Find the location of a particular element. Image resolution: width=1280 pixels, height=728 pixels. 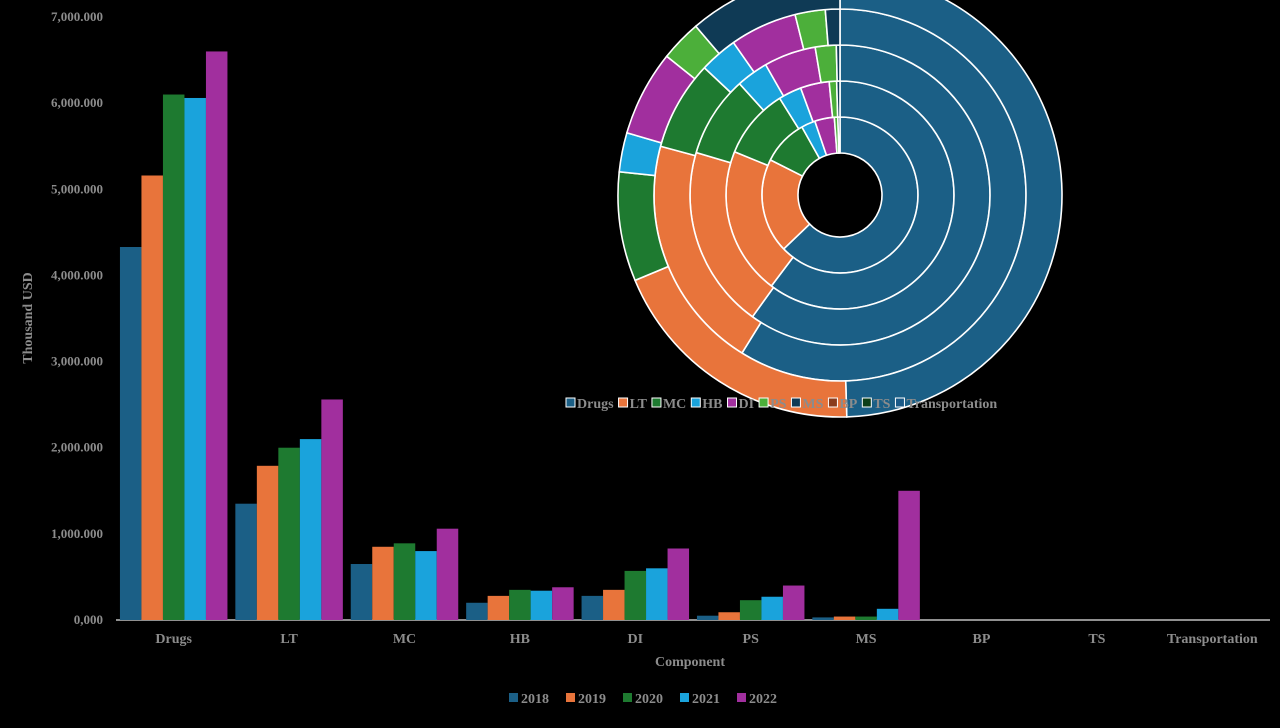

legend-label-LT: LT is located at coordinates (639, 404).